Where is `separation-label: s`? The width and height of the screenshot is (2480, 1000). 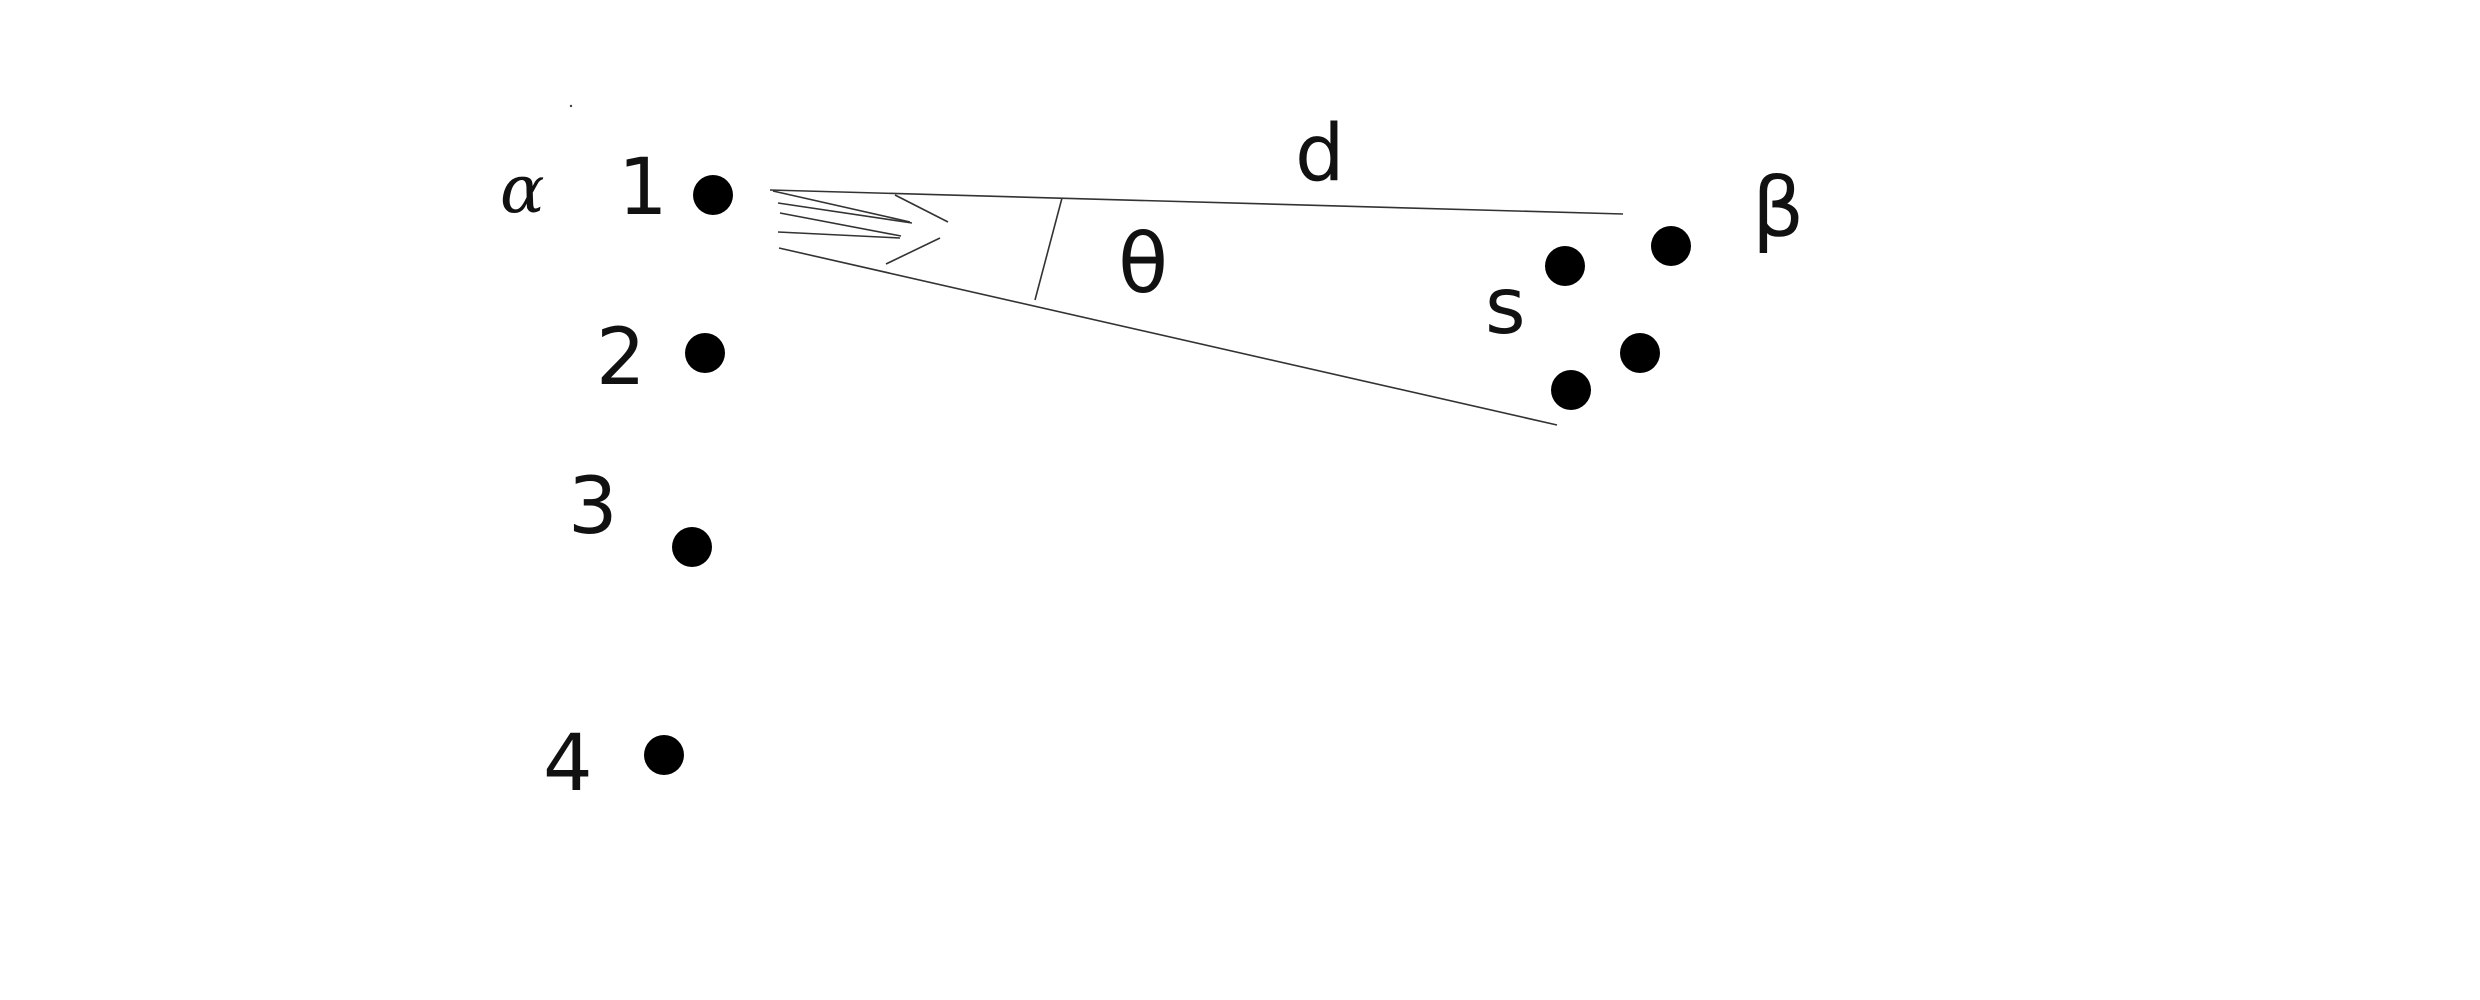
separation-label: s is located at coordinates (1505, 307).